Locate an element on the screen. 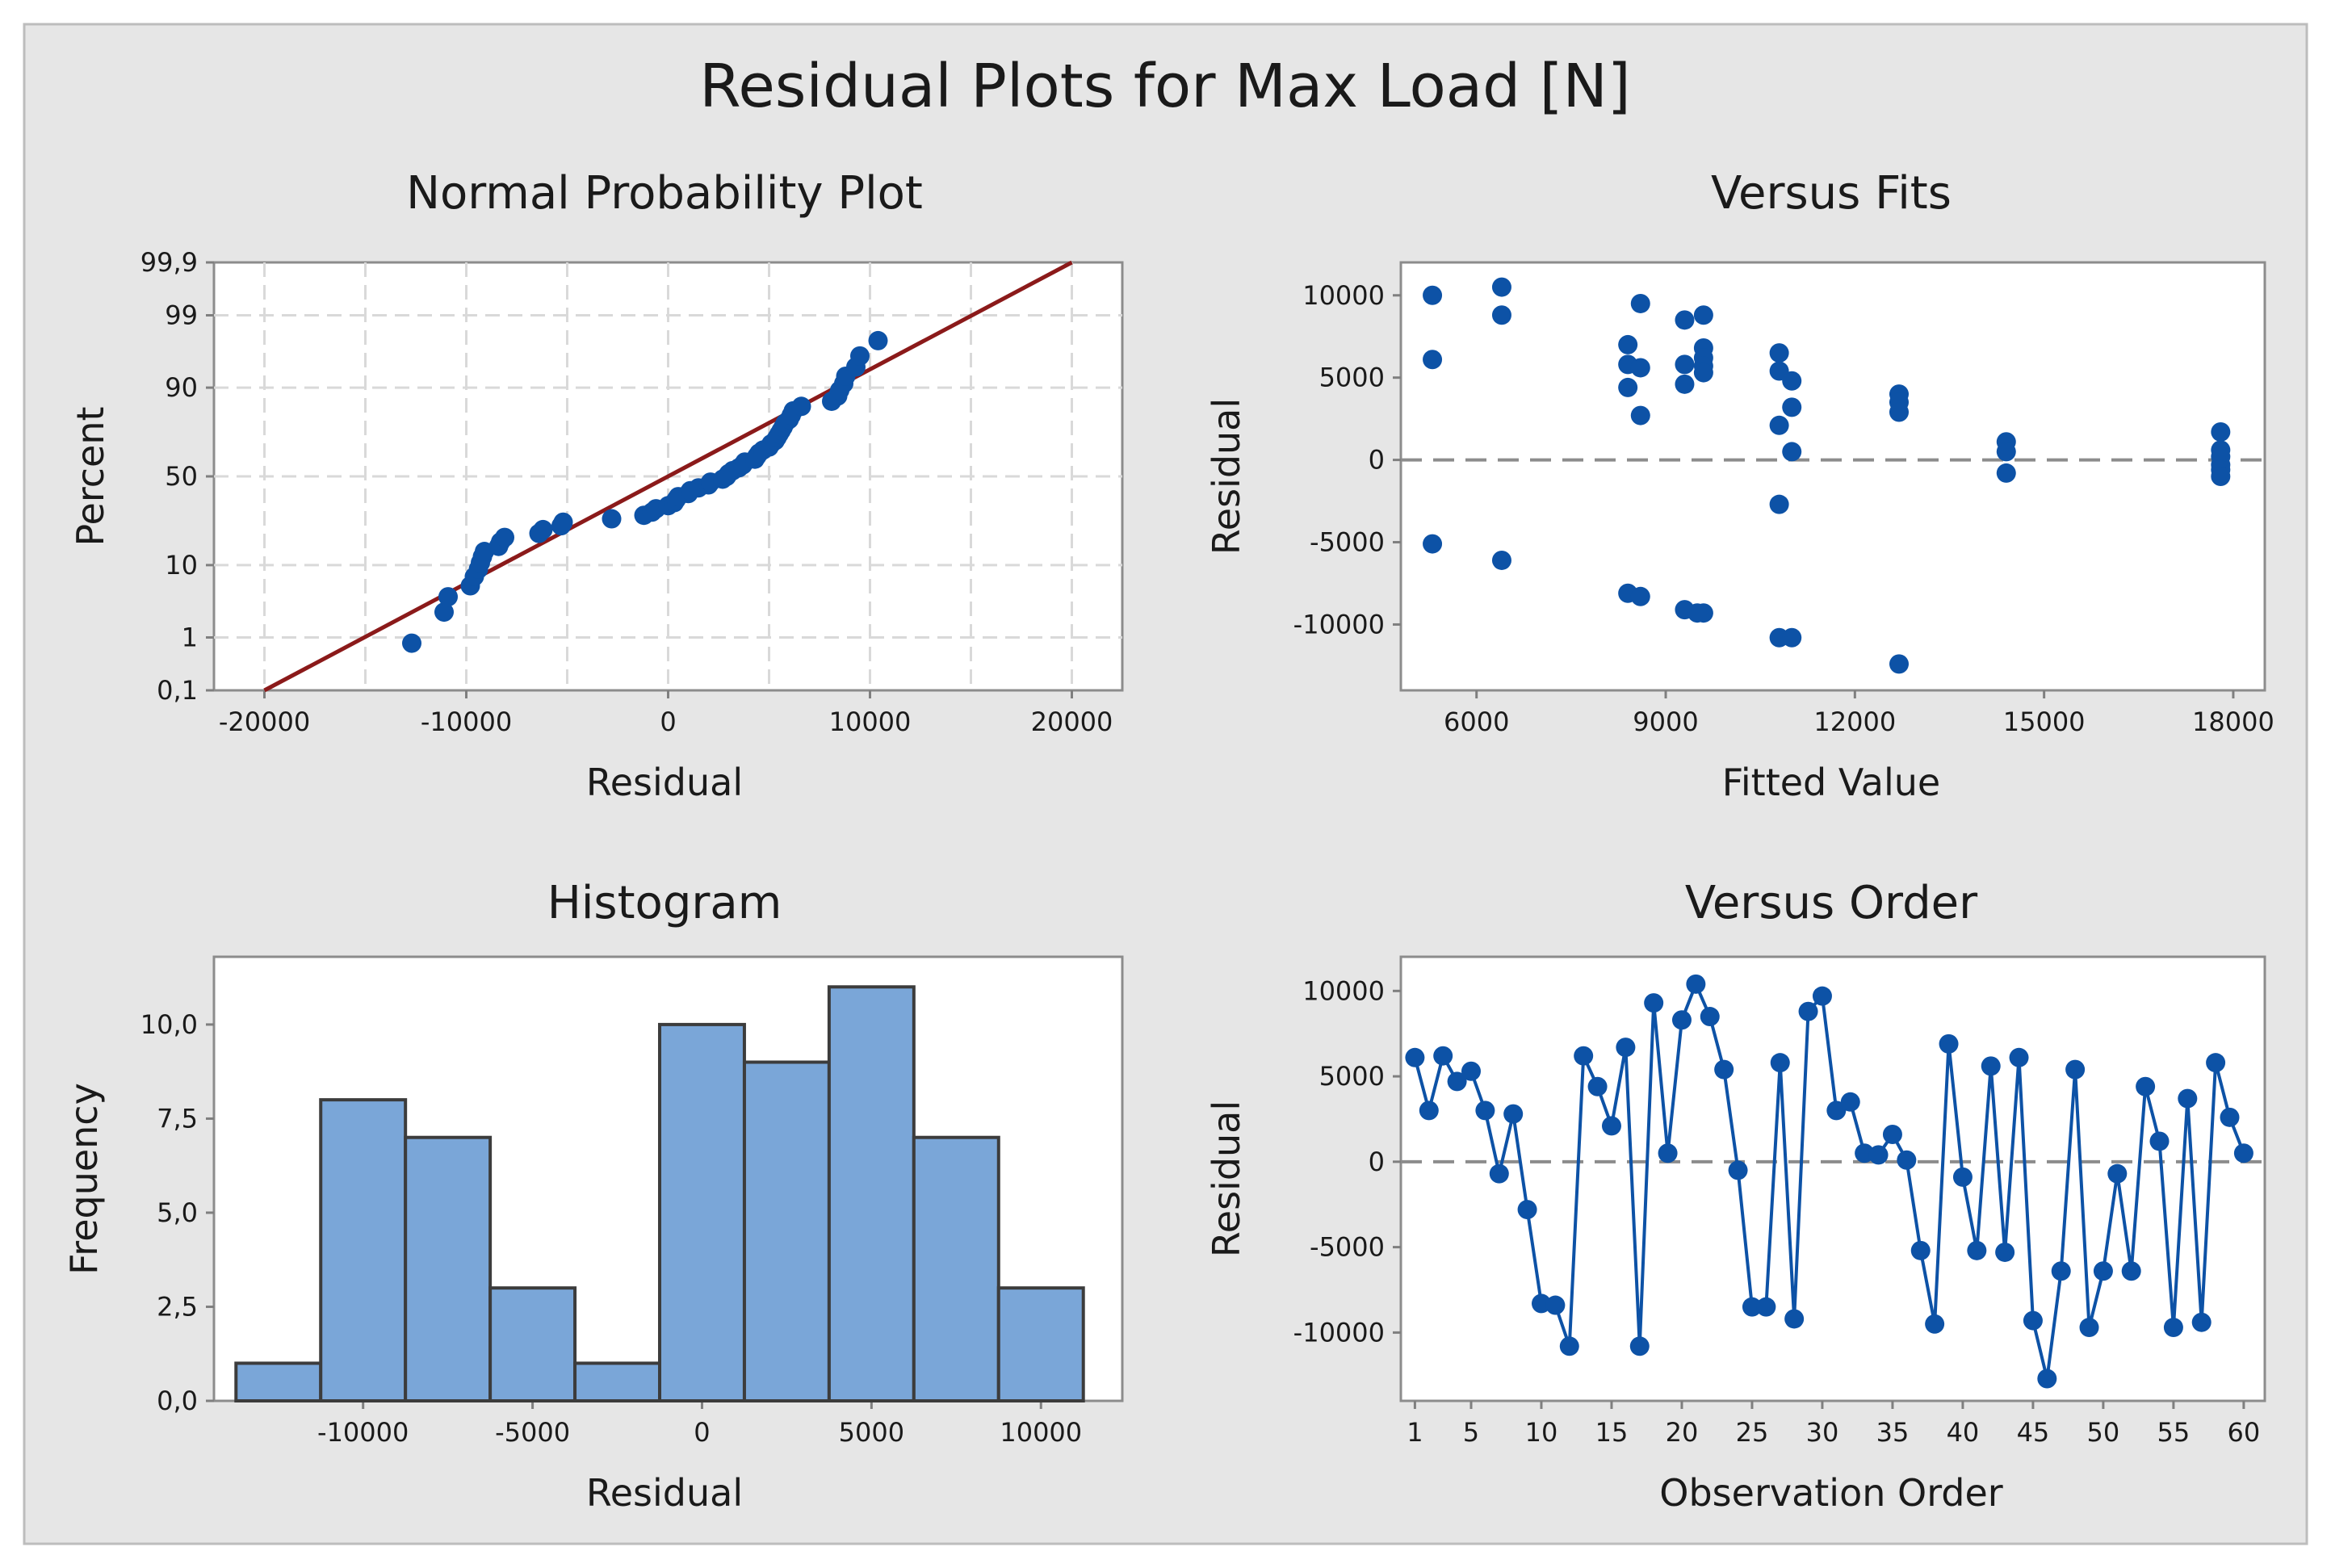 This screenshot has width=2331, height=1568. versus-fits-ytick-label: 5000 is located at coordinates (1352, 378).